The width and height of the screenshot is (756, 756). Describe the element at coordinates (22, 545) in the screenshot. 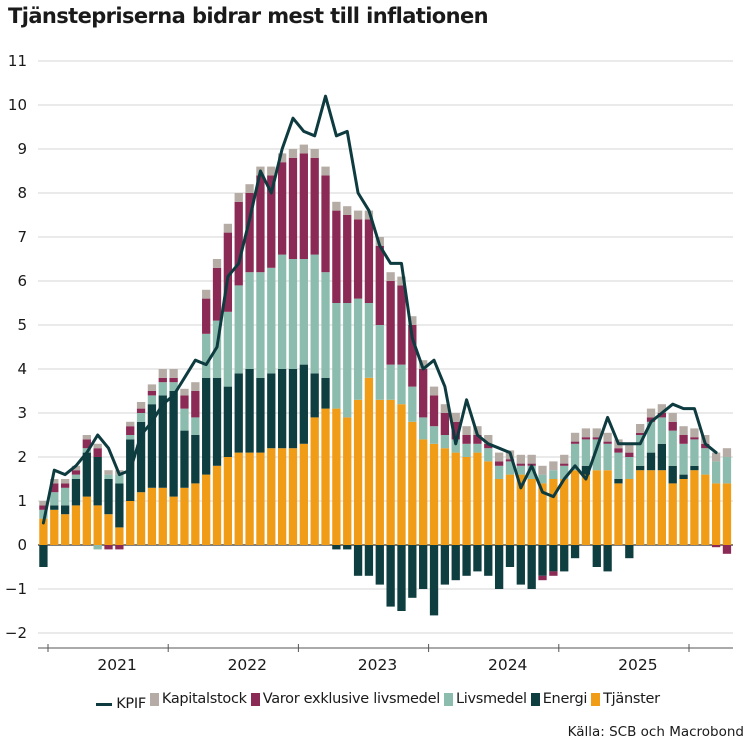

I see `y-tick-label-2: 0` at that location.